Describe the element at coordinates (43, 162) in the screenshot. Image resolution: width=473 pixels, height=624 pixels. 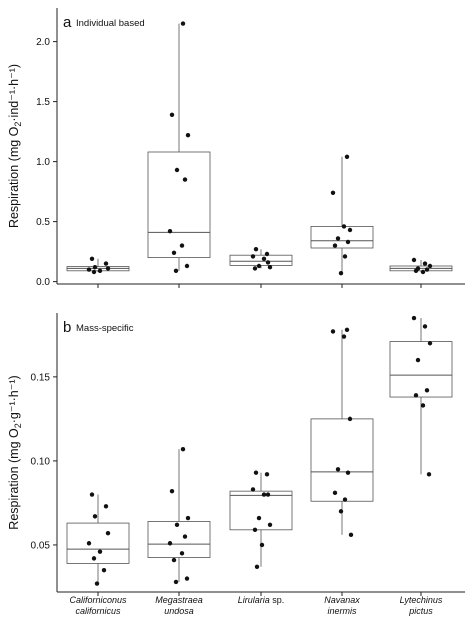
I see `y-tick-label: 1.0` at that location.